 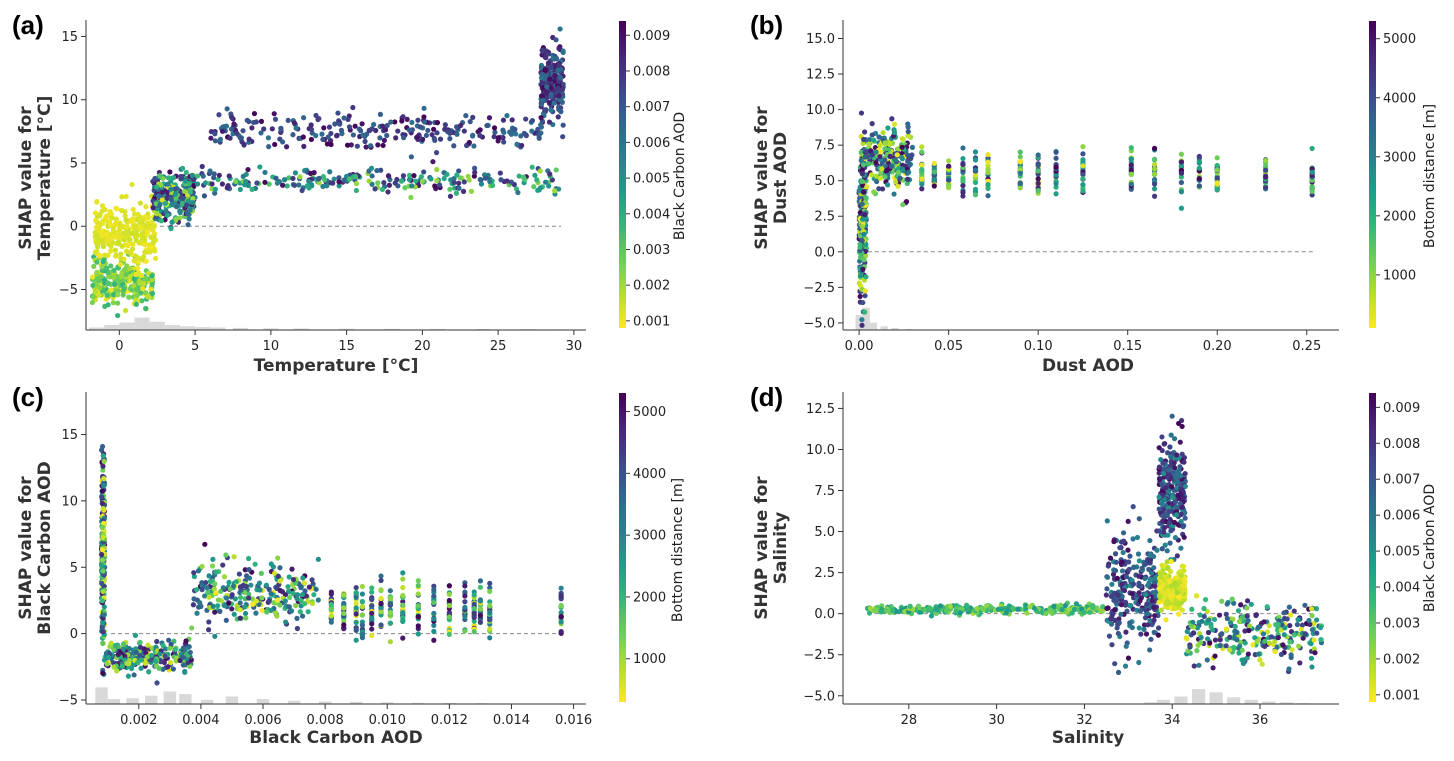 What do you see at coordinates (824, 252) in the screenshot?
I see `y-tick-label: 0.0` at bounding box center [824, 252].